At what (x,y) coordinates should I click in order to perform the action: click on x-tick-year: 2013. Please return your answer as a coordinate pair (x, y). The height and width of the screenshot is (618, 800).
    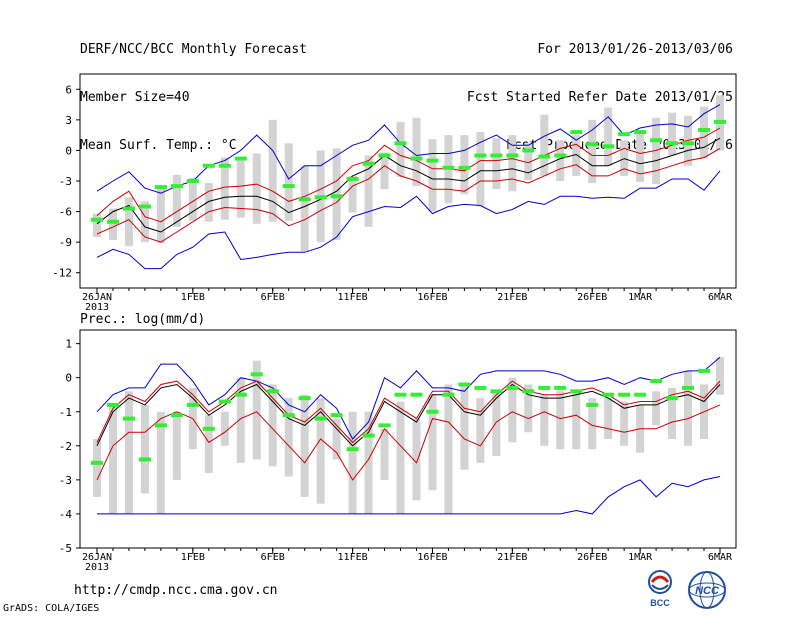
    Looking at the image, I should click on (97, 307).